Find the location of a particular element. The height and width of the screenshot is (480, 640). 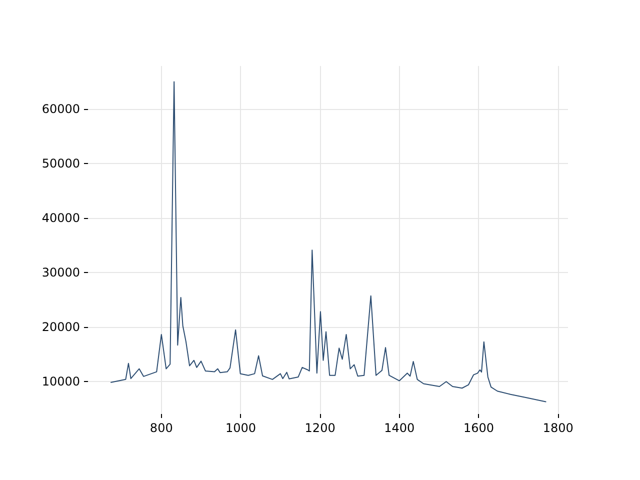

y-tick-label: 20000 is located at coordinates (61, 327).